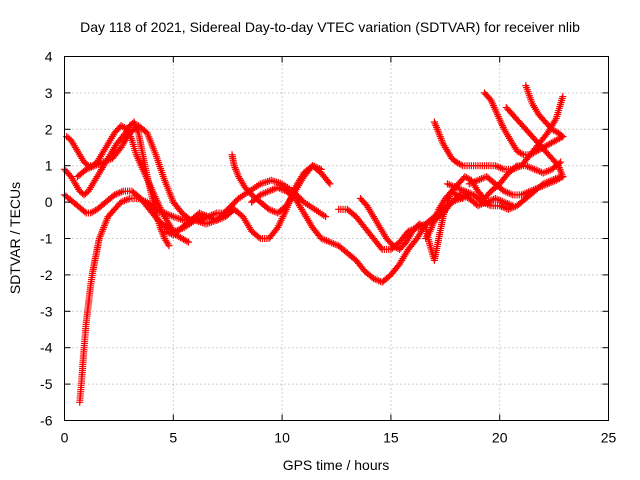 The image size is (640, 480). I want to click on x-tick-label: 10, so click(282, 438).